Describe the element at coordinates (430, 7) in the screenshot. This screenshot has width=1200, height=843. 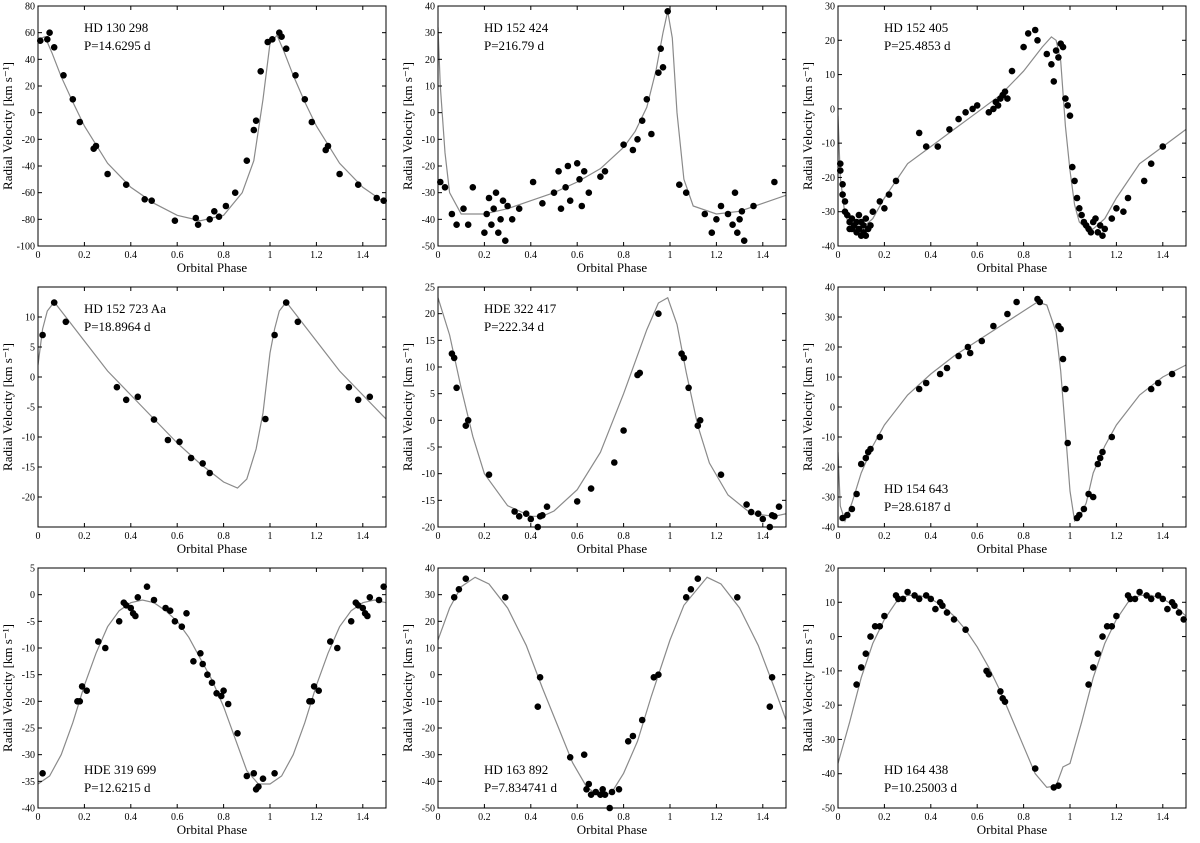
I see `y-tick-label: 40` at that location.